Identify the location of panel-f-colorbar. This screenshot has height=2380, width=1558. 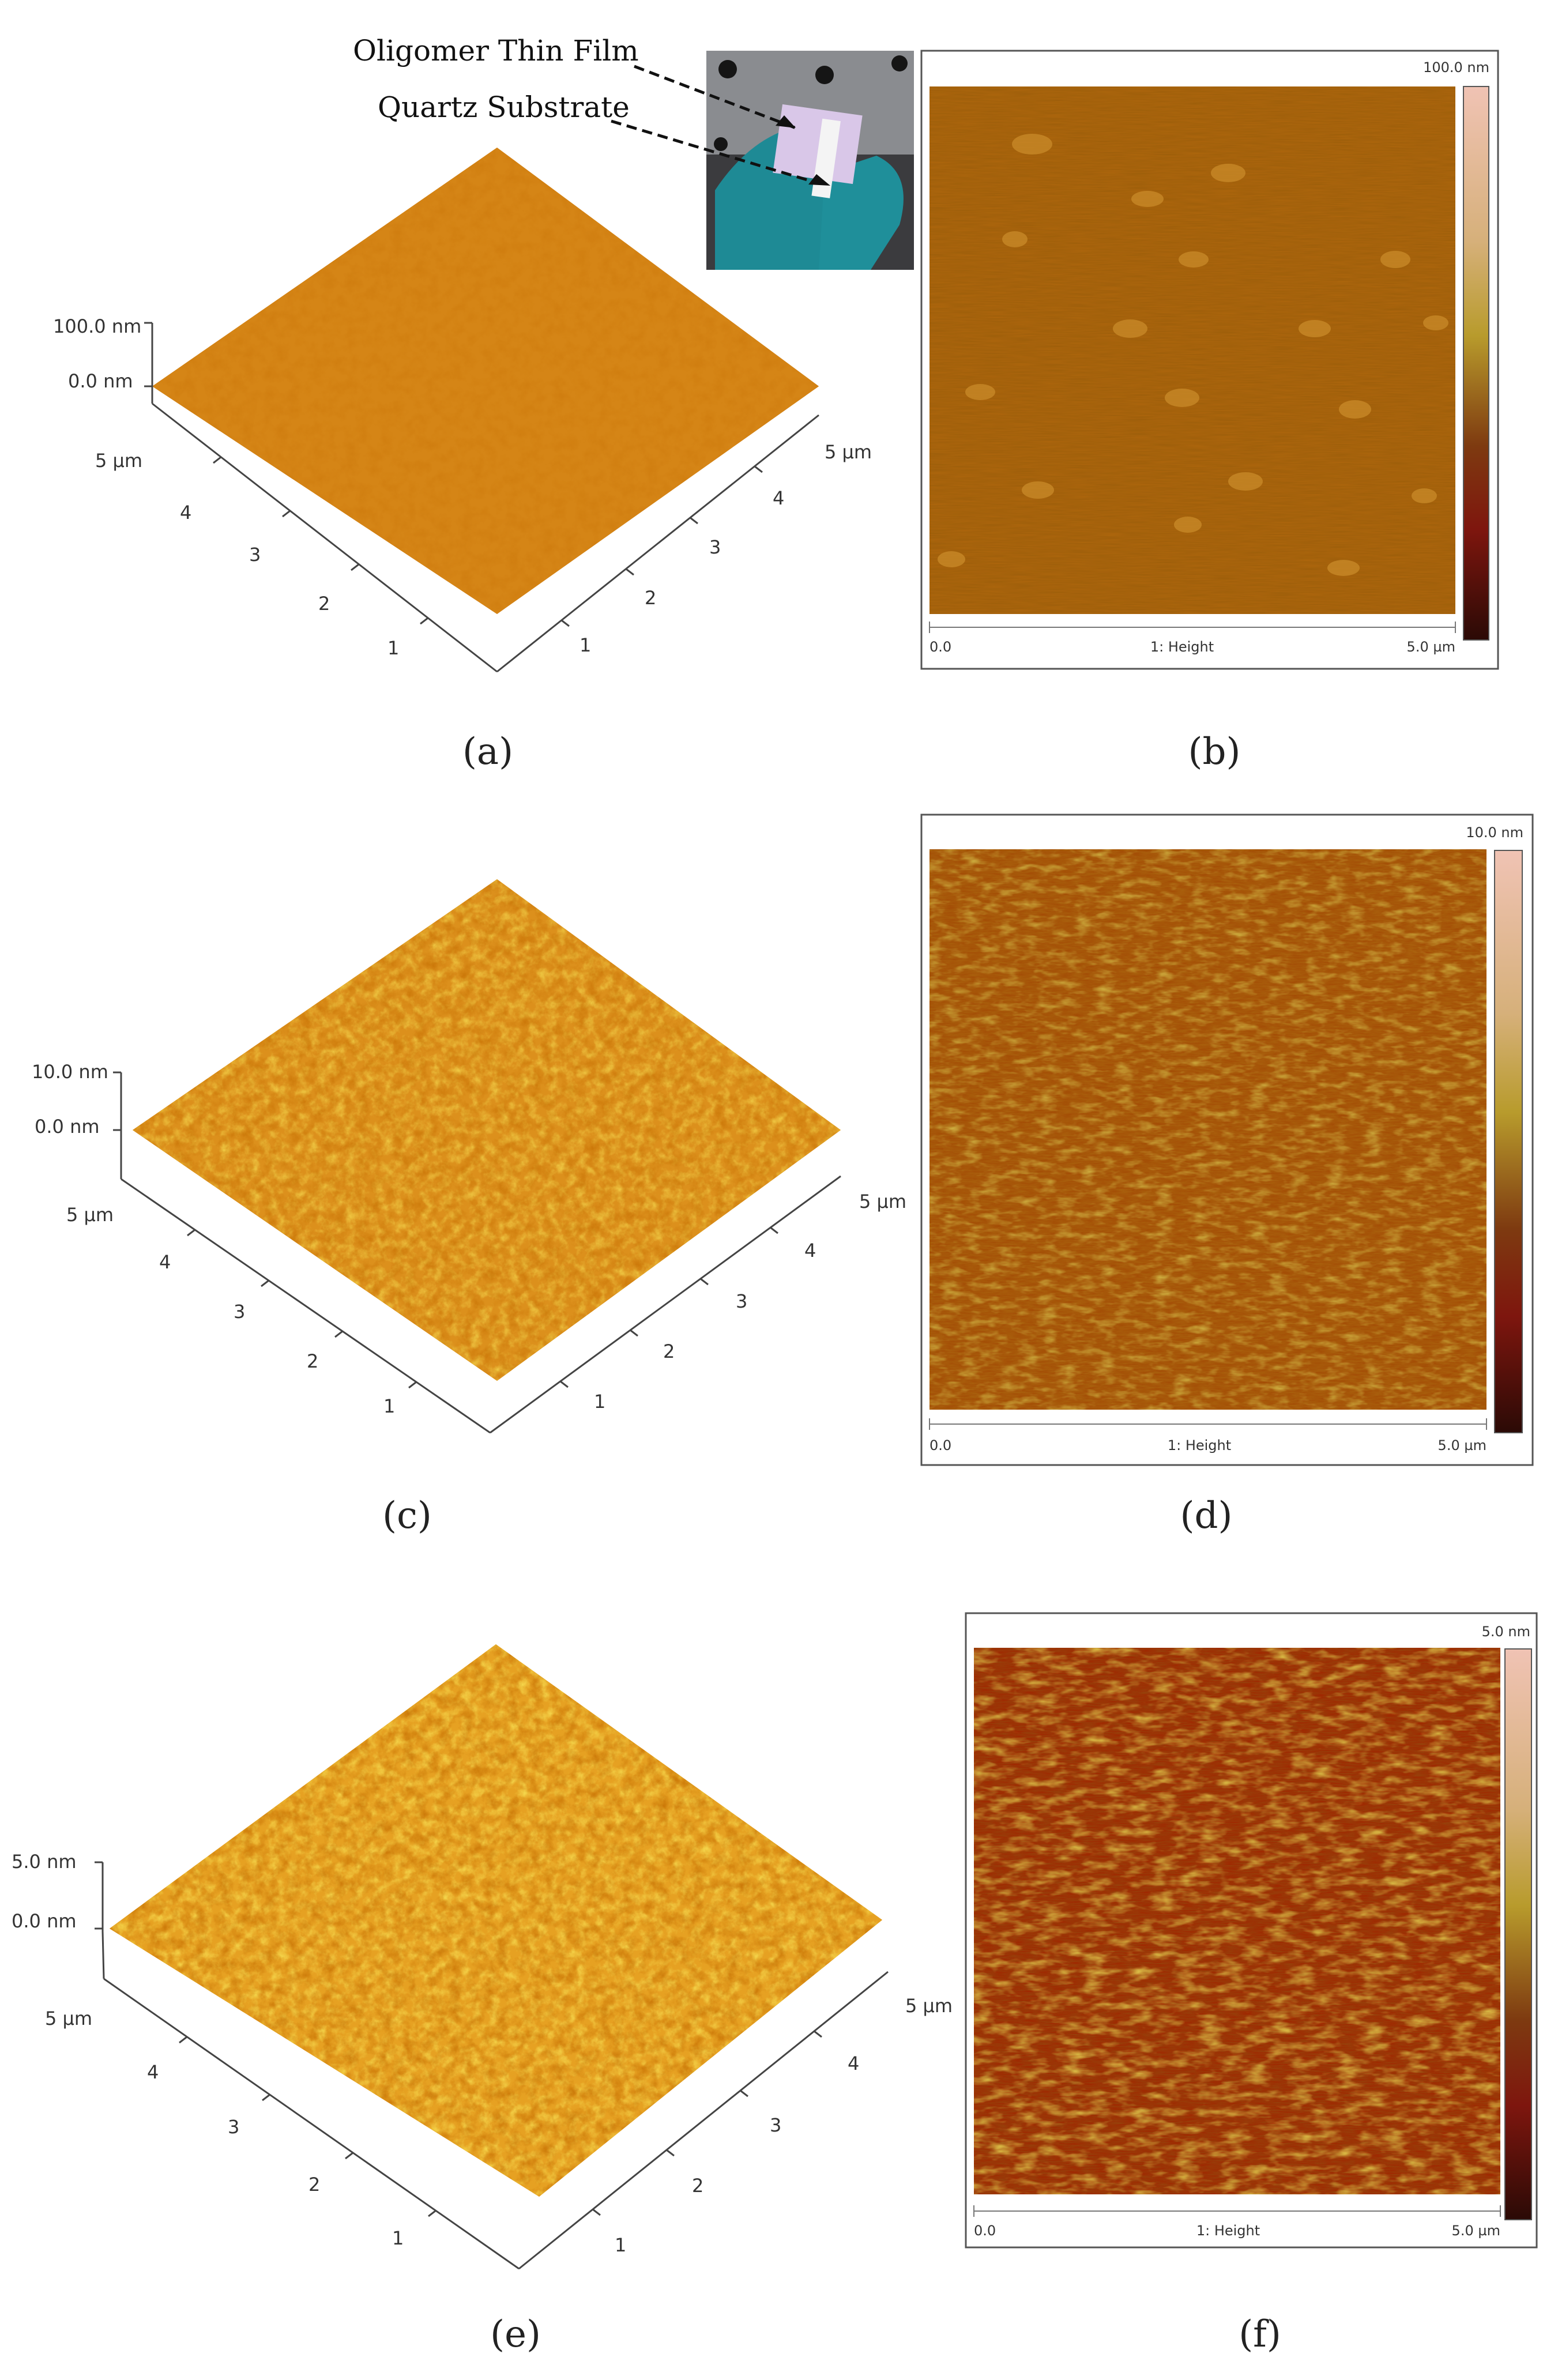
(1518, 1934).